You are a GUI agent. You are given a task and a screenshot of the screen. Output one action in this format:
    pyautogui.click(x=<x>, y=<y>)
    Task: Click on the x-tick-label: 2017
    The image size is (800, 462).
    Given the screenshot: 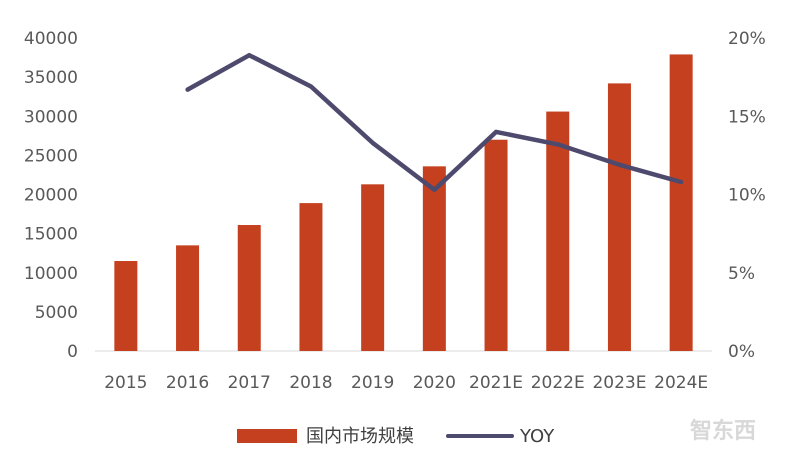 What is the action you would take?
    pyautogui.click(x=249, y=383)
    